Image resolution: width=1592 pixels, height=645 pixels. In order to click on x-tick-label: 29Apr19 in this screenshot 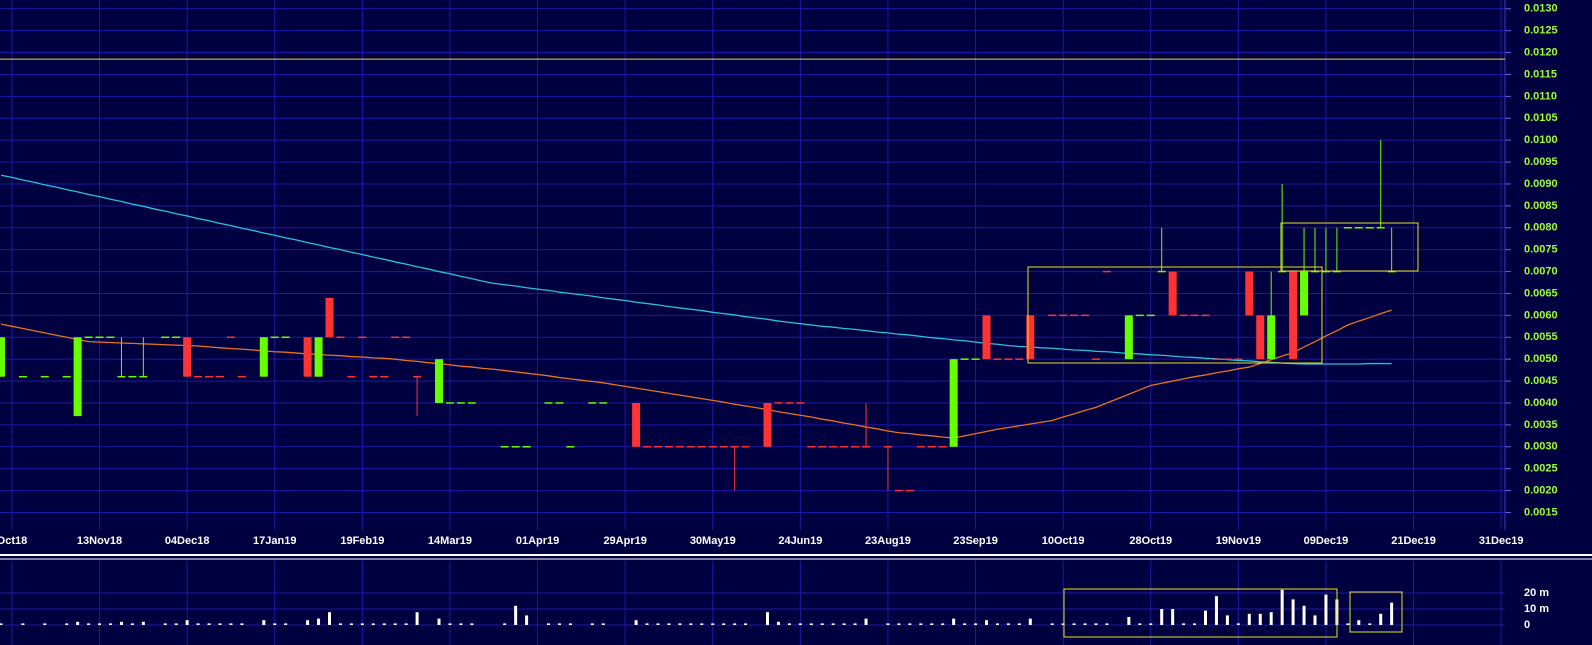, I will do `click(624, 541)`.